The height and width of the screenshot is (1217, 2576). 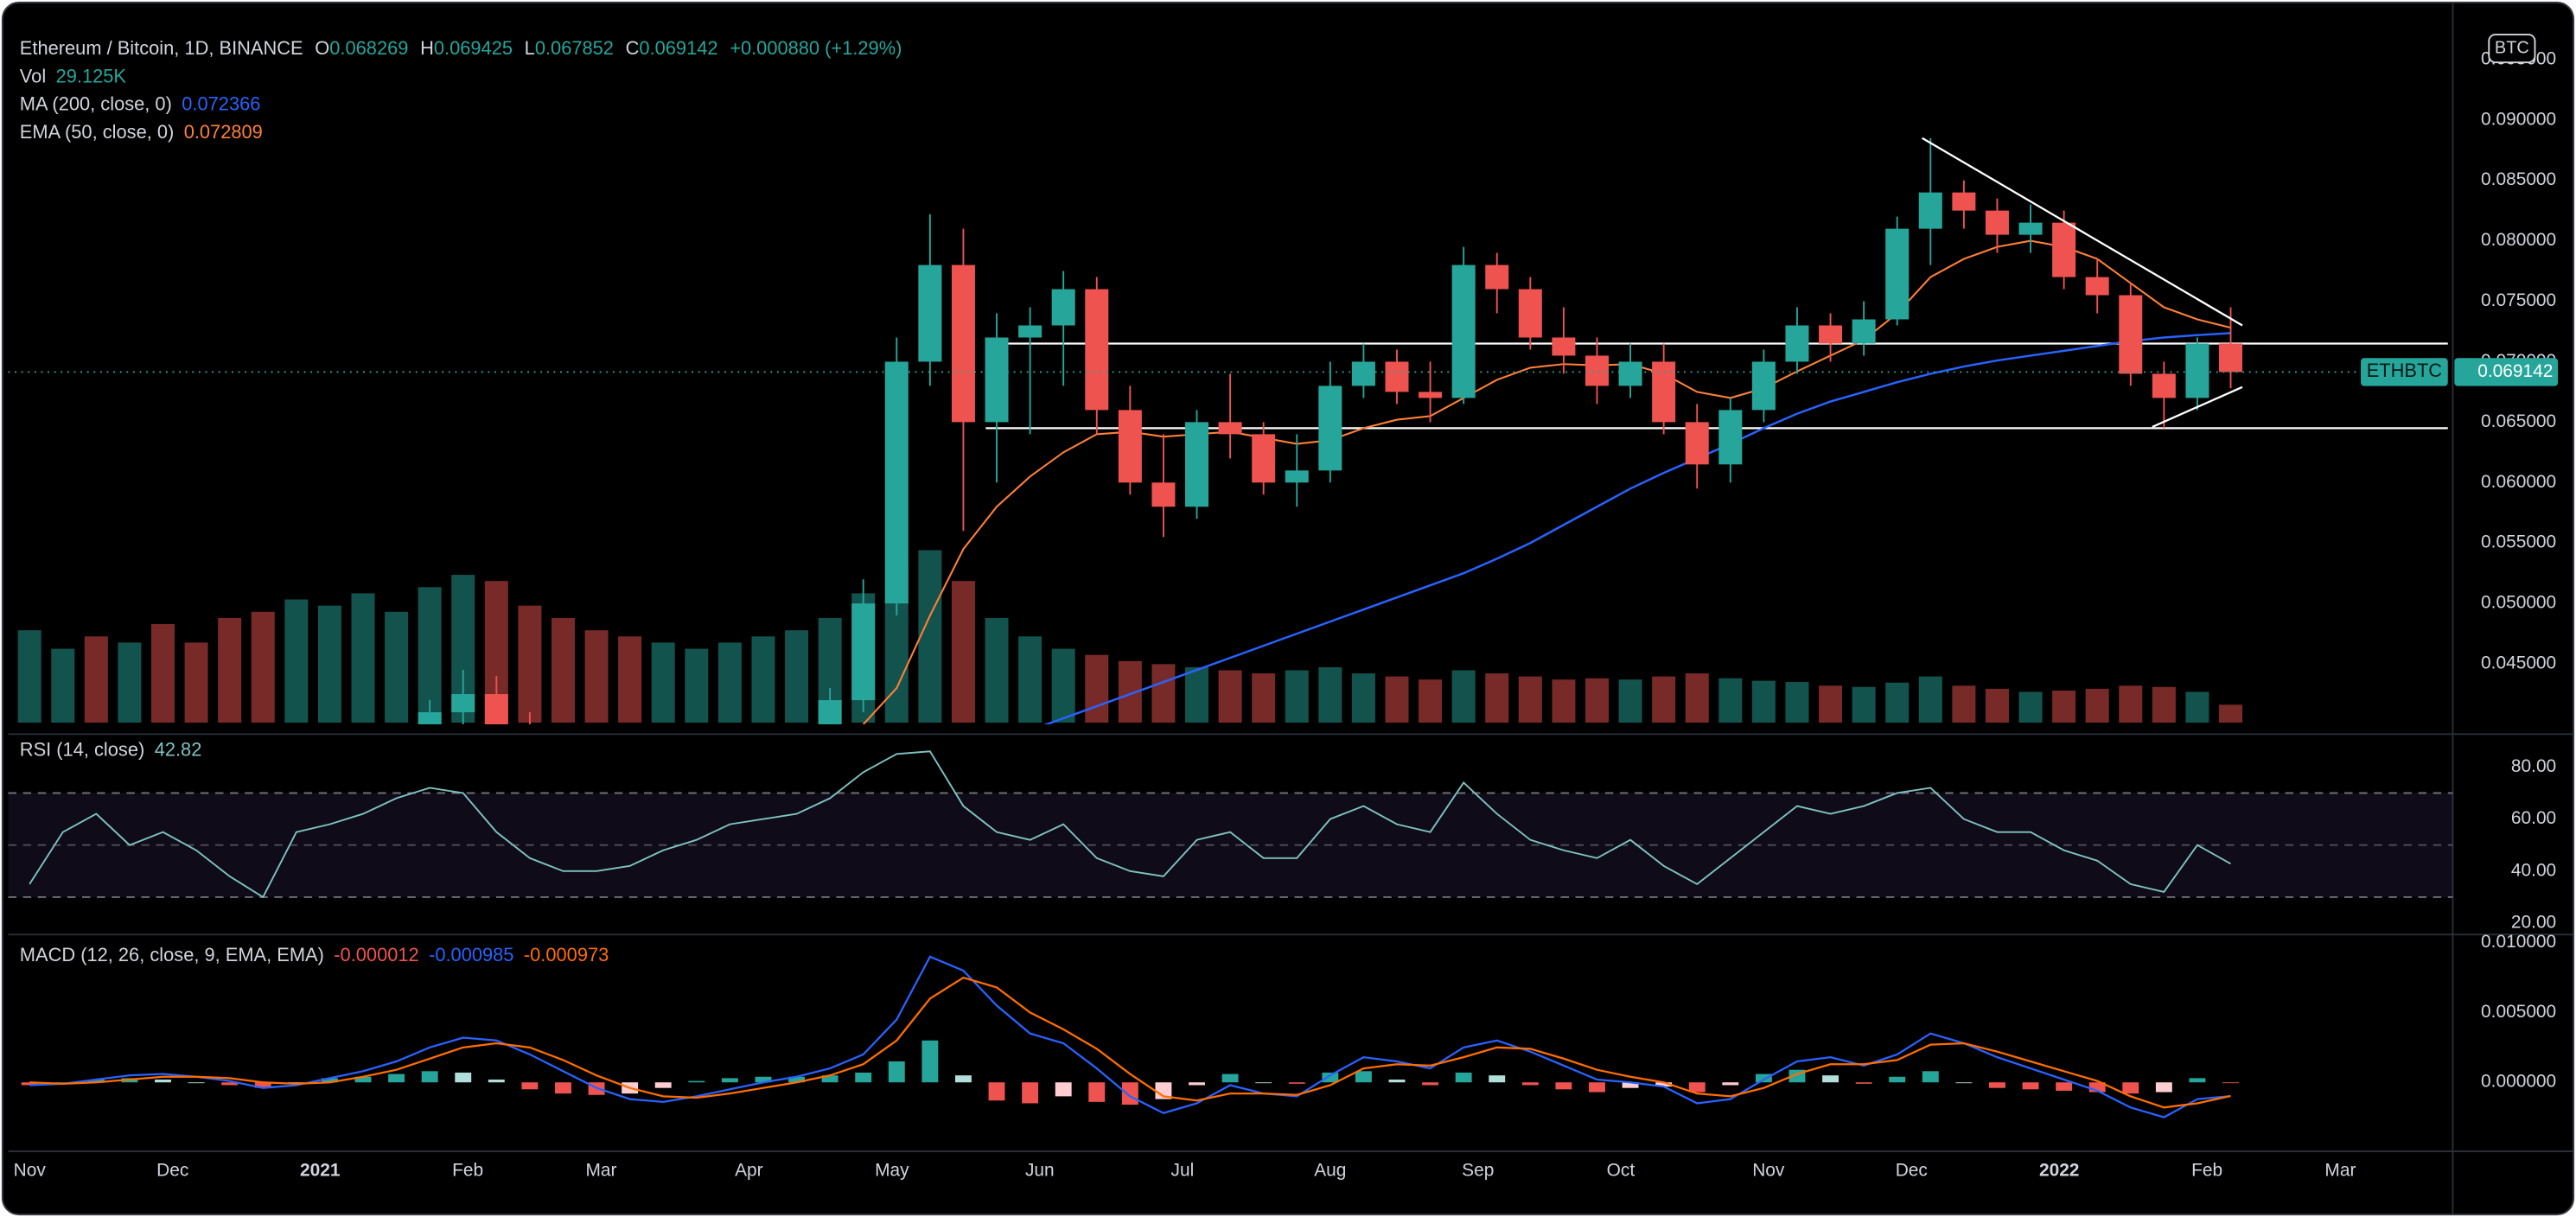 I want to click on rsi-band-fill, so click(x=1230, y=845).